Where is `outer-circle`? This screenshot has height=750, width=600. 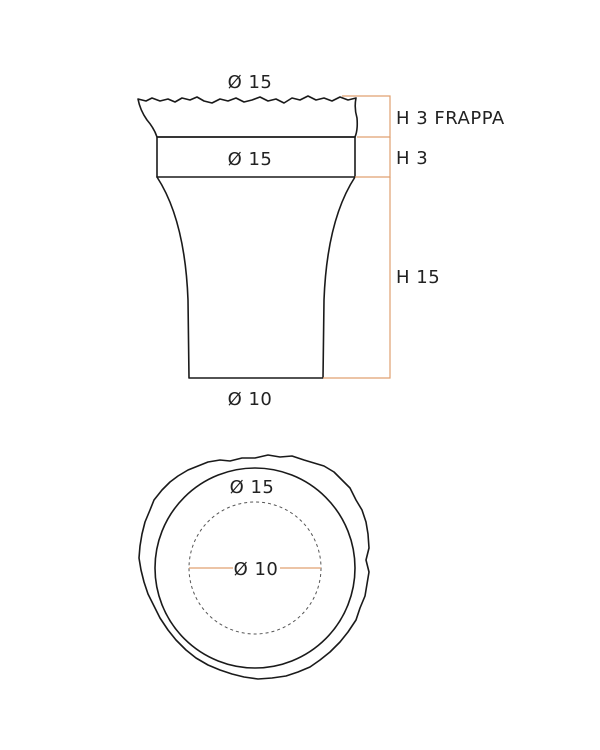 outer-circle is located at coordinates (255, 568).